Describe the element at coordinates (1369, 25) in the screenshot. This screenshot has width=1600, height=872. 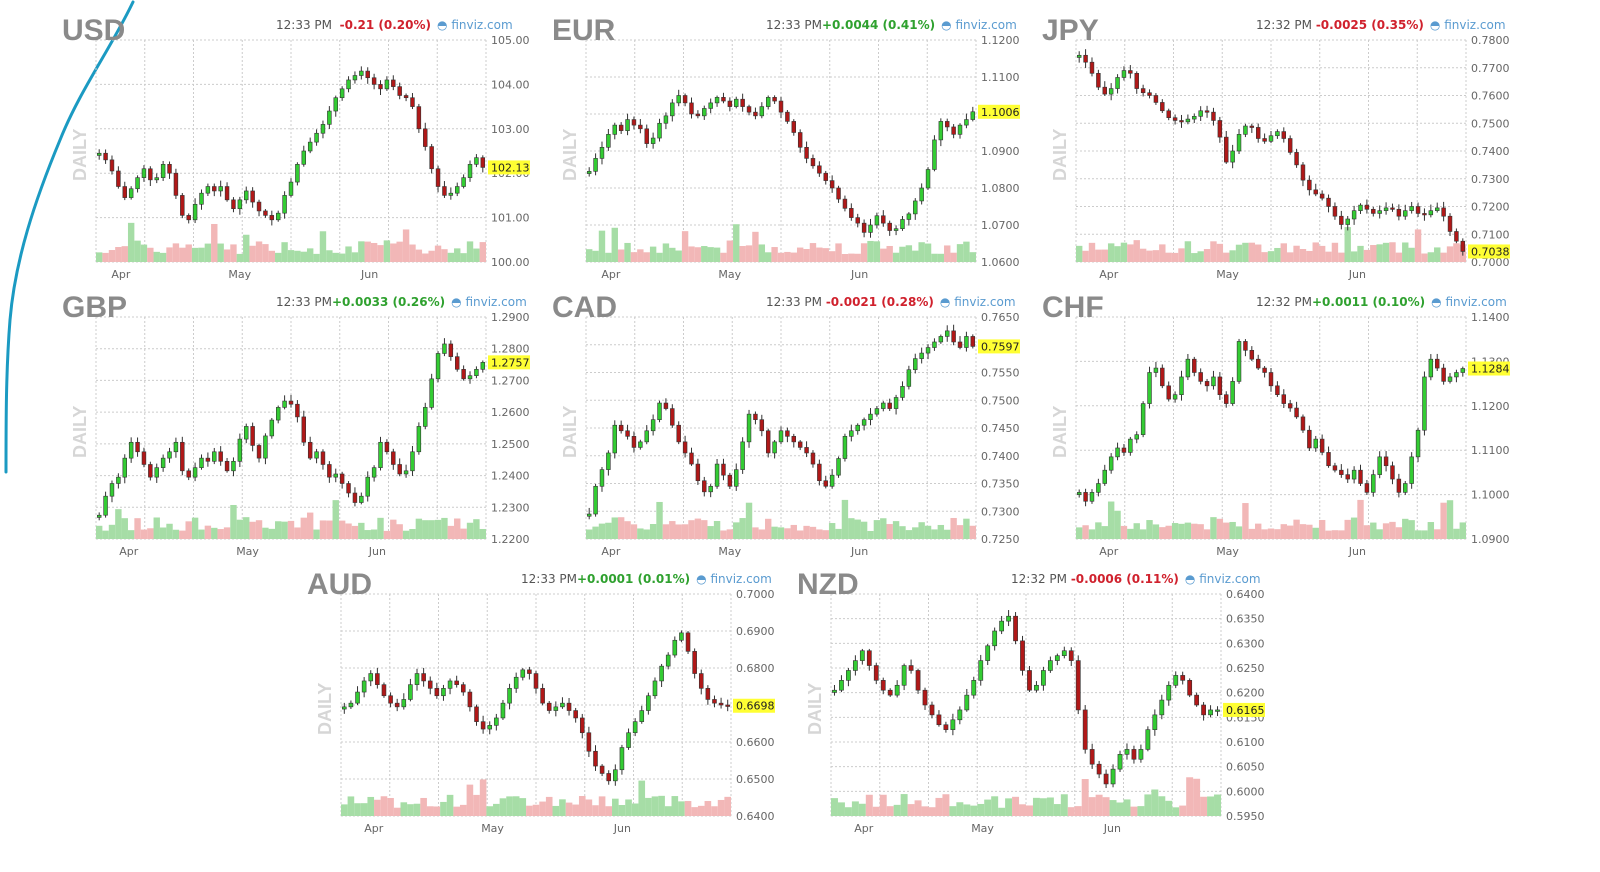
I see `price-change: -0.0025 (0.35%)` at that location.